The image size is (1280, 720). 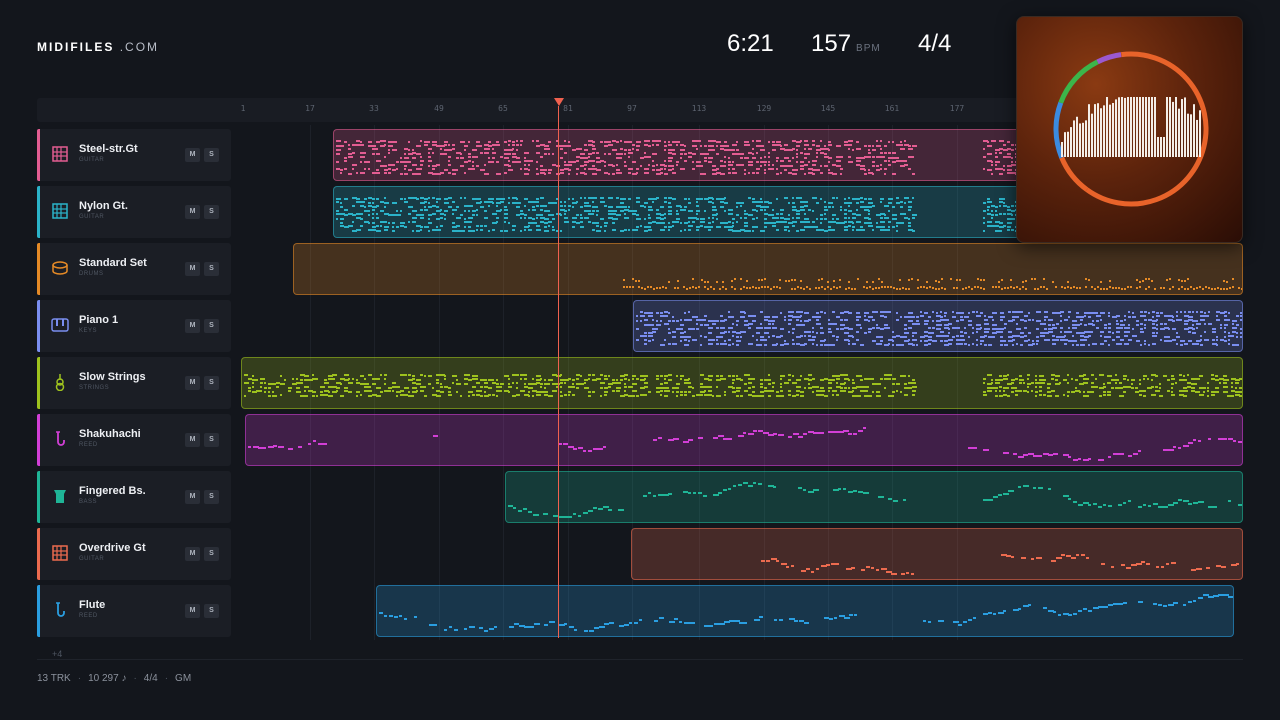 What do you see at coordinates (57, 654) in the screenshot?
I see `more-tracks-label: +4` at bounding box center [57, 654].